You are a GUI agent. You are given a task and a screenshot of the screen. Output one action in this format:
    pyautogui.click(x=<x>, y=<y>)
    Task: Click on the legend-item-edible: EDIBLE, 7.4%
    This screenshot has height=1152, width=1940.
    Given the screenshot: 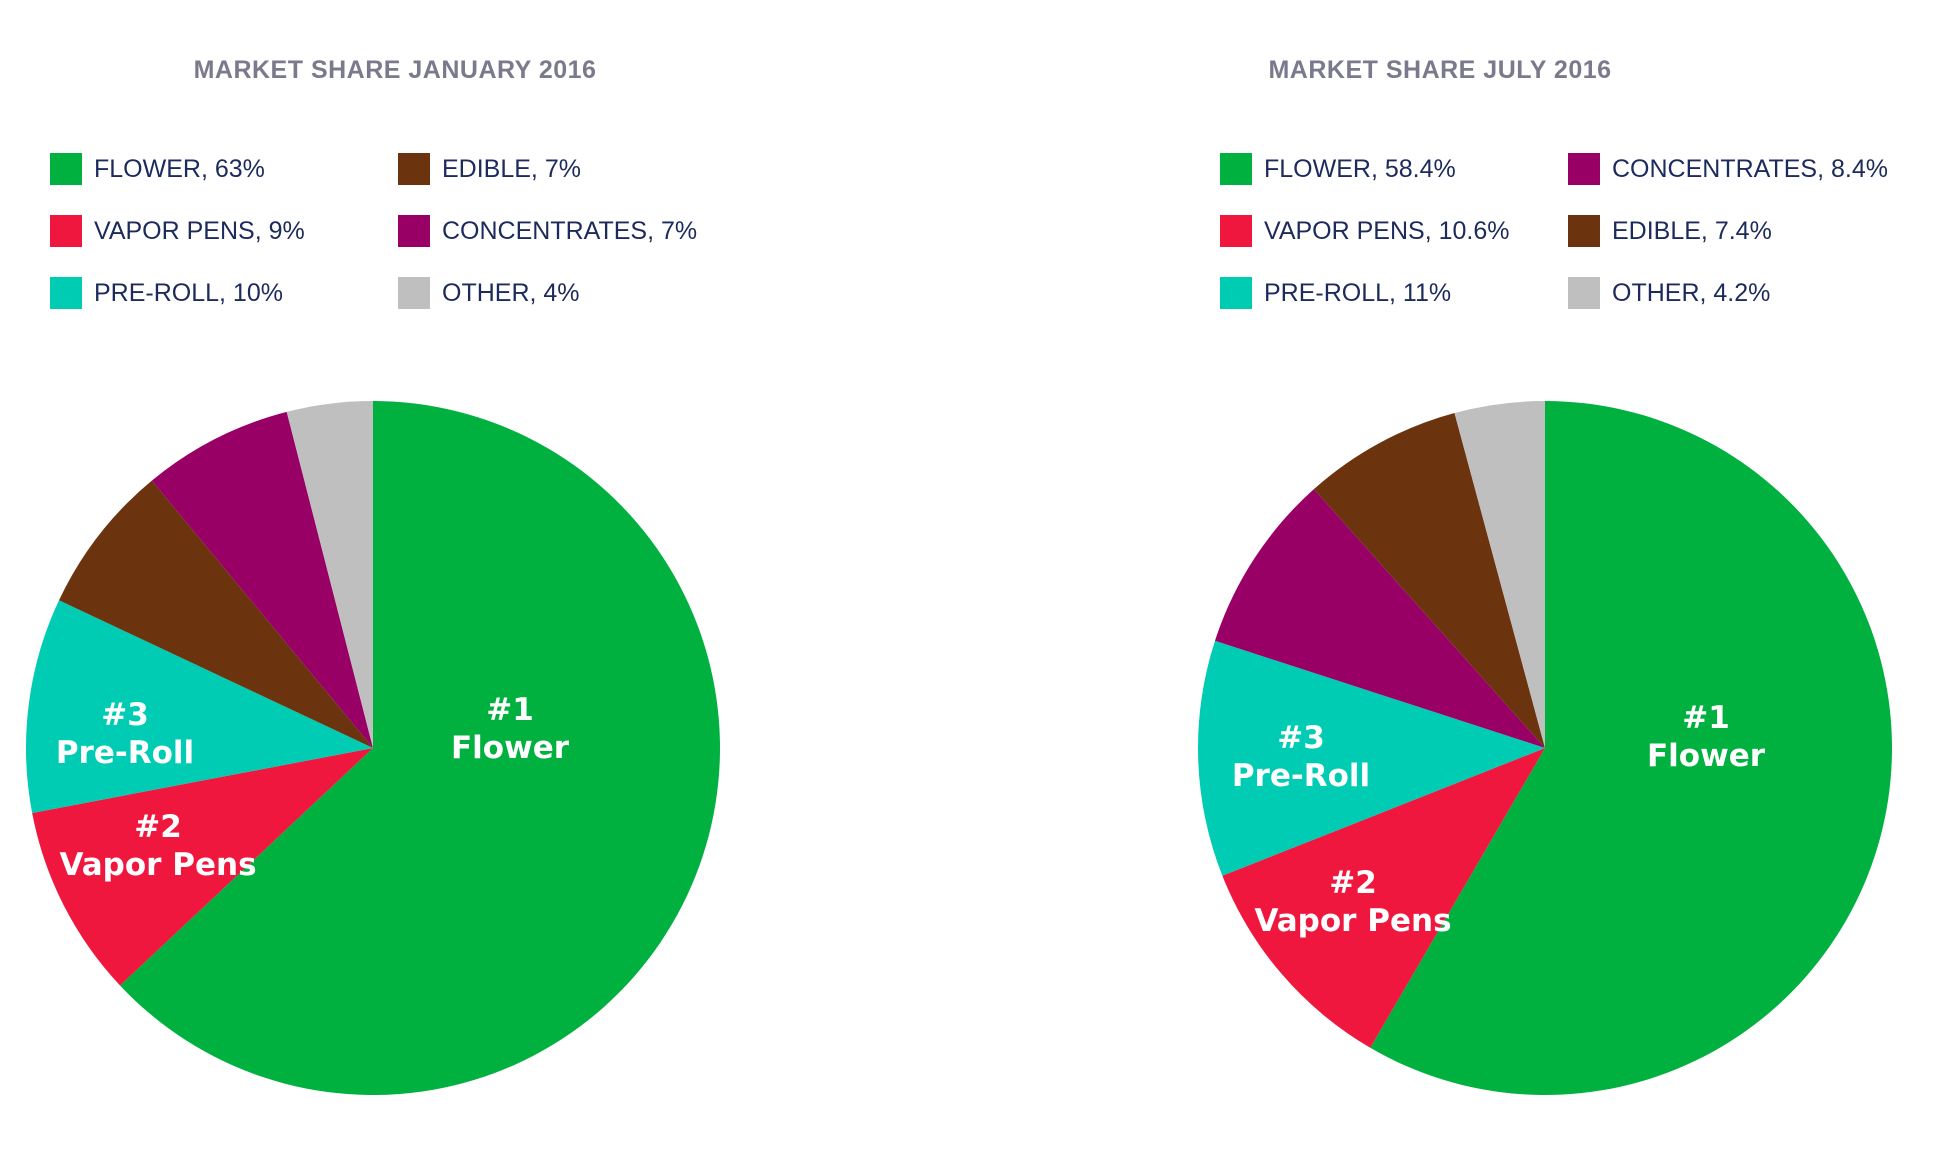 What is the action you would take?
    pyautogui.click(x=1670, y=231)
    